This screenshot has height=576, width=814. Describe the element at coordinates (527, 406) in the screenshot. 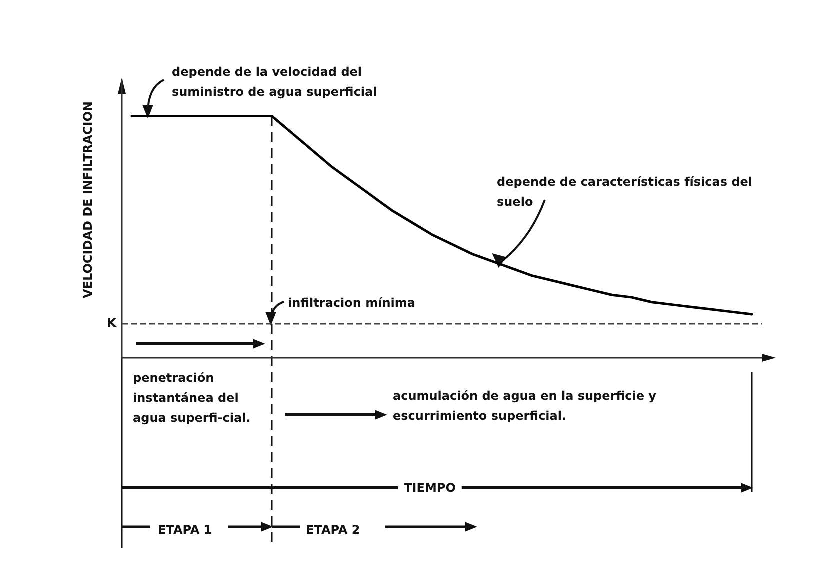

I see `text: acumulación de agua en la superficie y escurrimiento superficial.` at that location.